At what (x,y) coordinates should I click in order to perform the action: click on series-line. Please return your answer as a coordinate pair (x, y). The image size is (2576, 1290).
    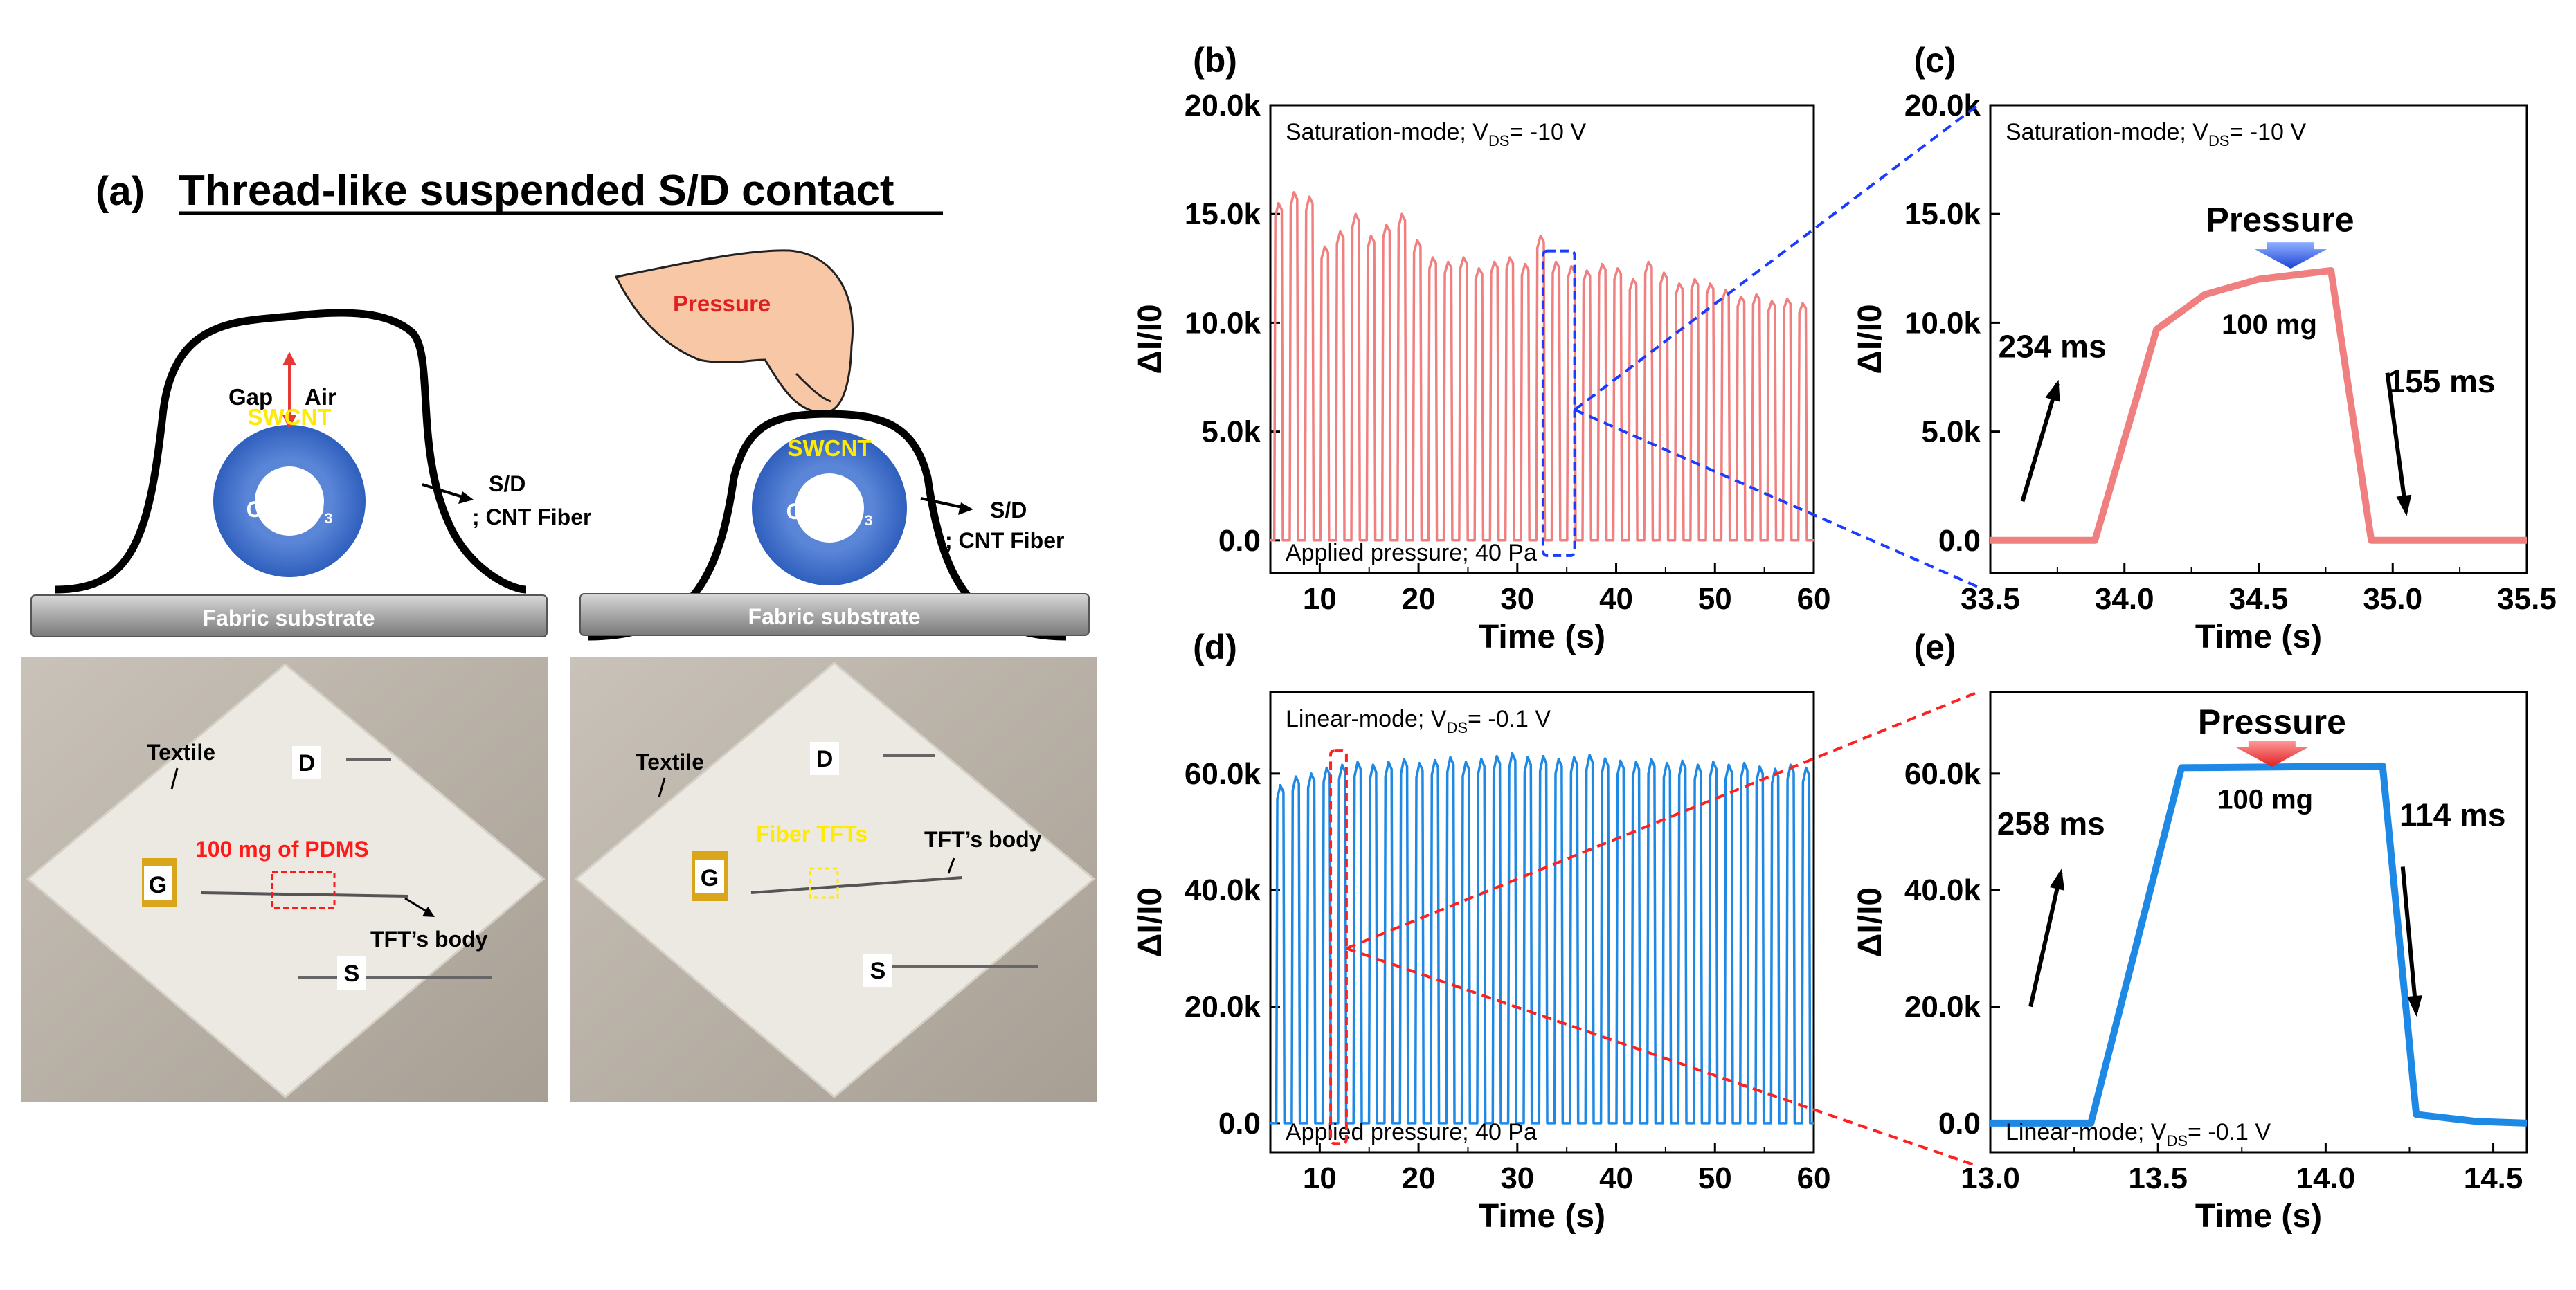
    Looking at the image, I should click on (1542, 939).